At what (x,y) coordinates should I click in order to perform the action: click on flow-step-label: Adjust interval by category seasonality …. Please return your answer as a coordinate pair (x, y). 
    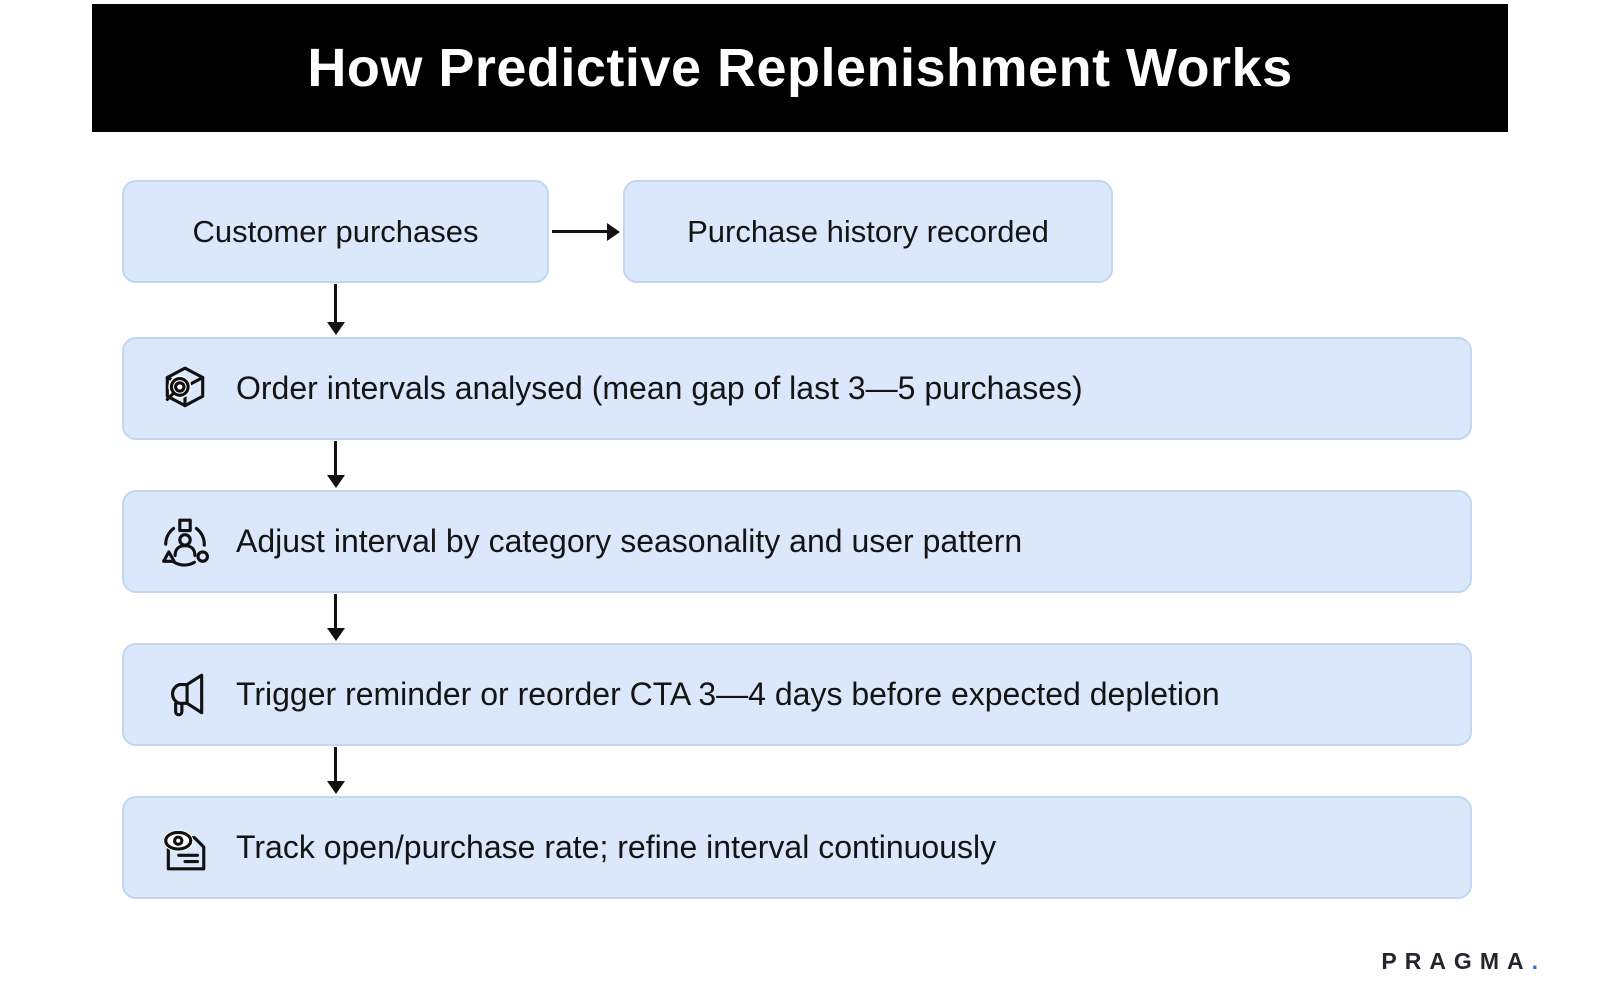
    Looking at the image, I should click on (629, 541).